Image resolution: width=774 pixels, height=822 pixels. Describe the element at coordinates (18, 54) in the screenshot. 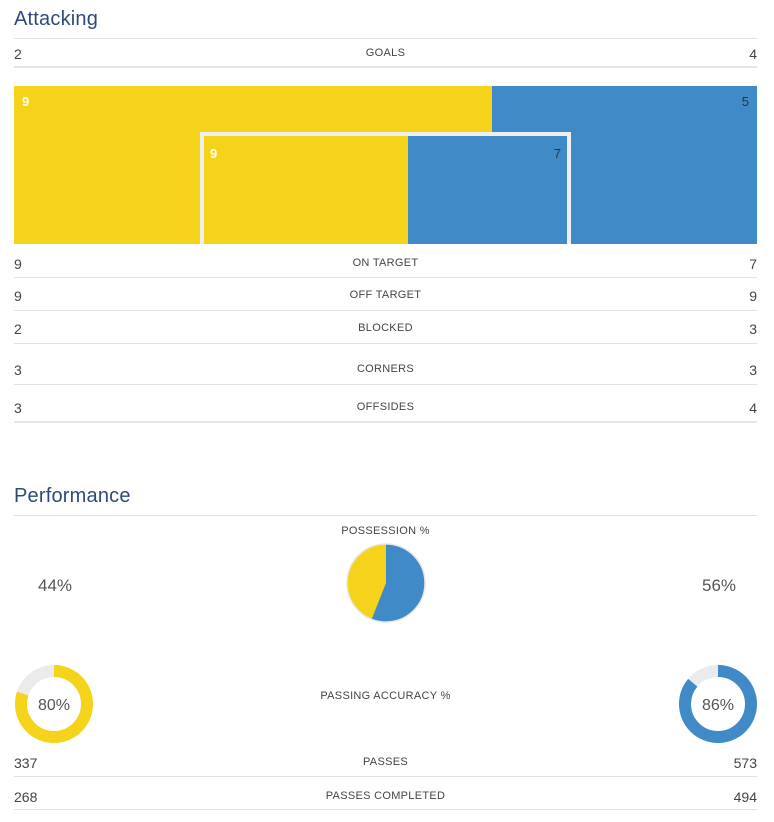

I see `goals-home: 2` at that location.